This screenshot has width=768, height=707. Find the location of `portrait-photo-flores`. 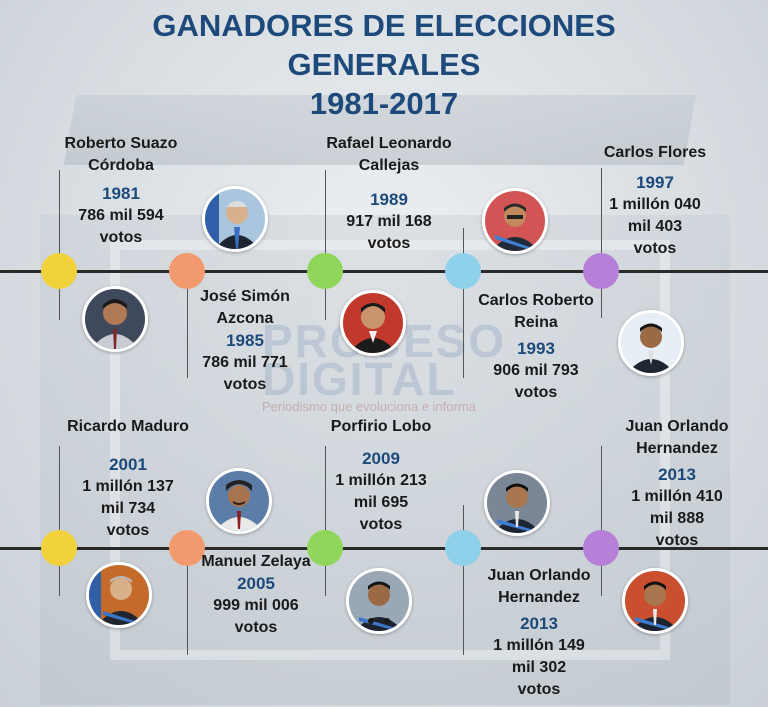

portrait-photo-flores is located at coordinates (651, 343).